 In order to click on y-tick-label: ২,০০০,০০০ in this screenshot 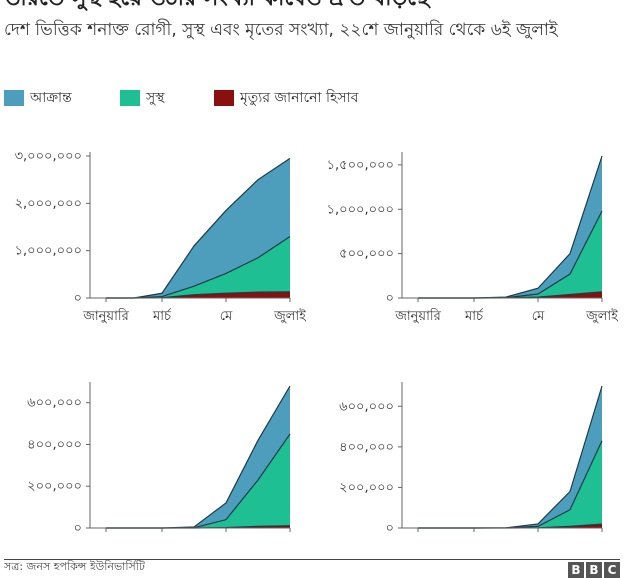, I will do `click(48, 203)`.